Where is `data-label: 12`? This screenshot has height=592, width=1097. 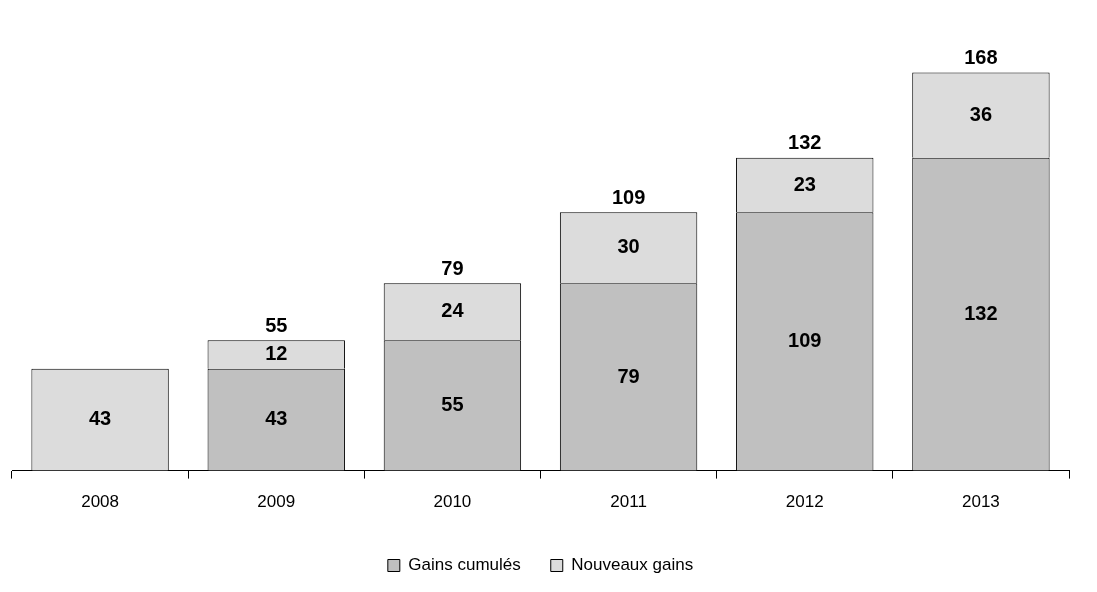 data-label: 12 is located at coordinates (276, 352).